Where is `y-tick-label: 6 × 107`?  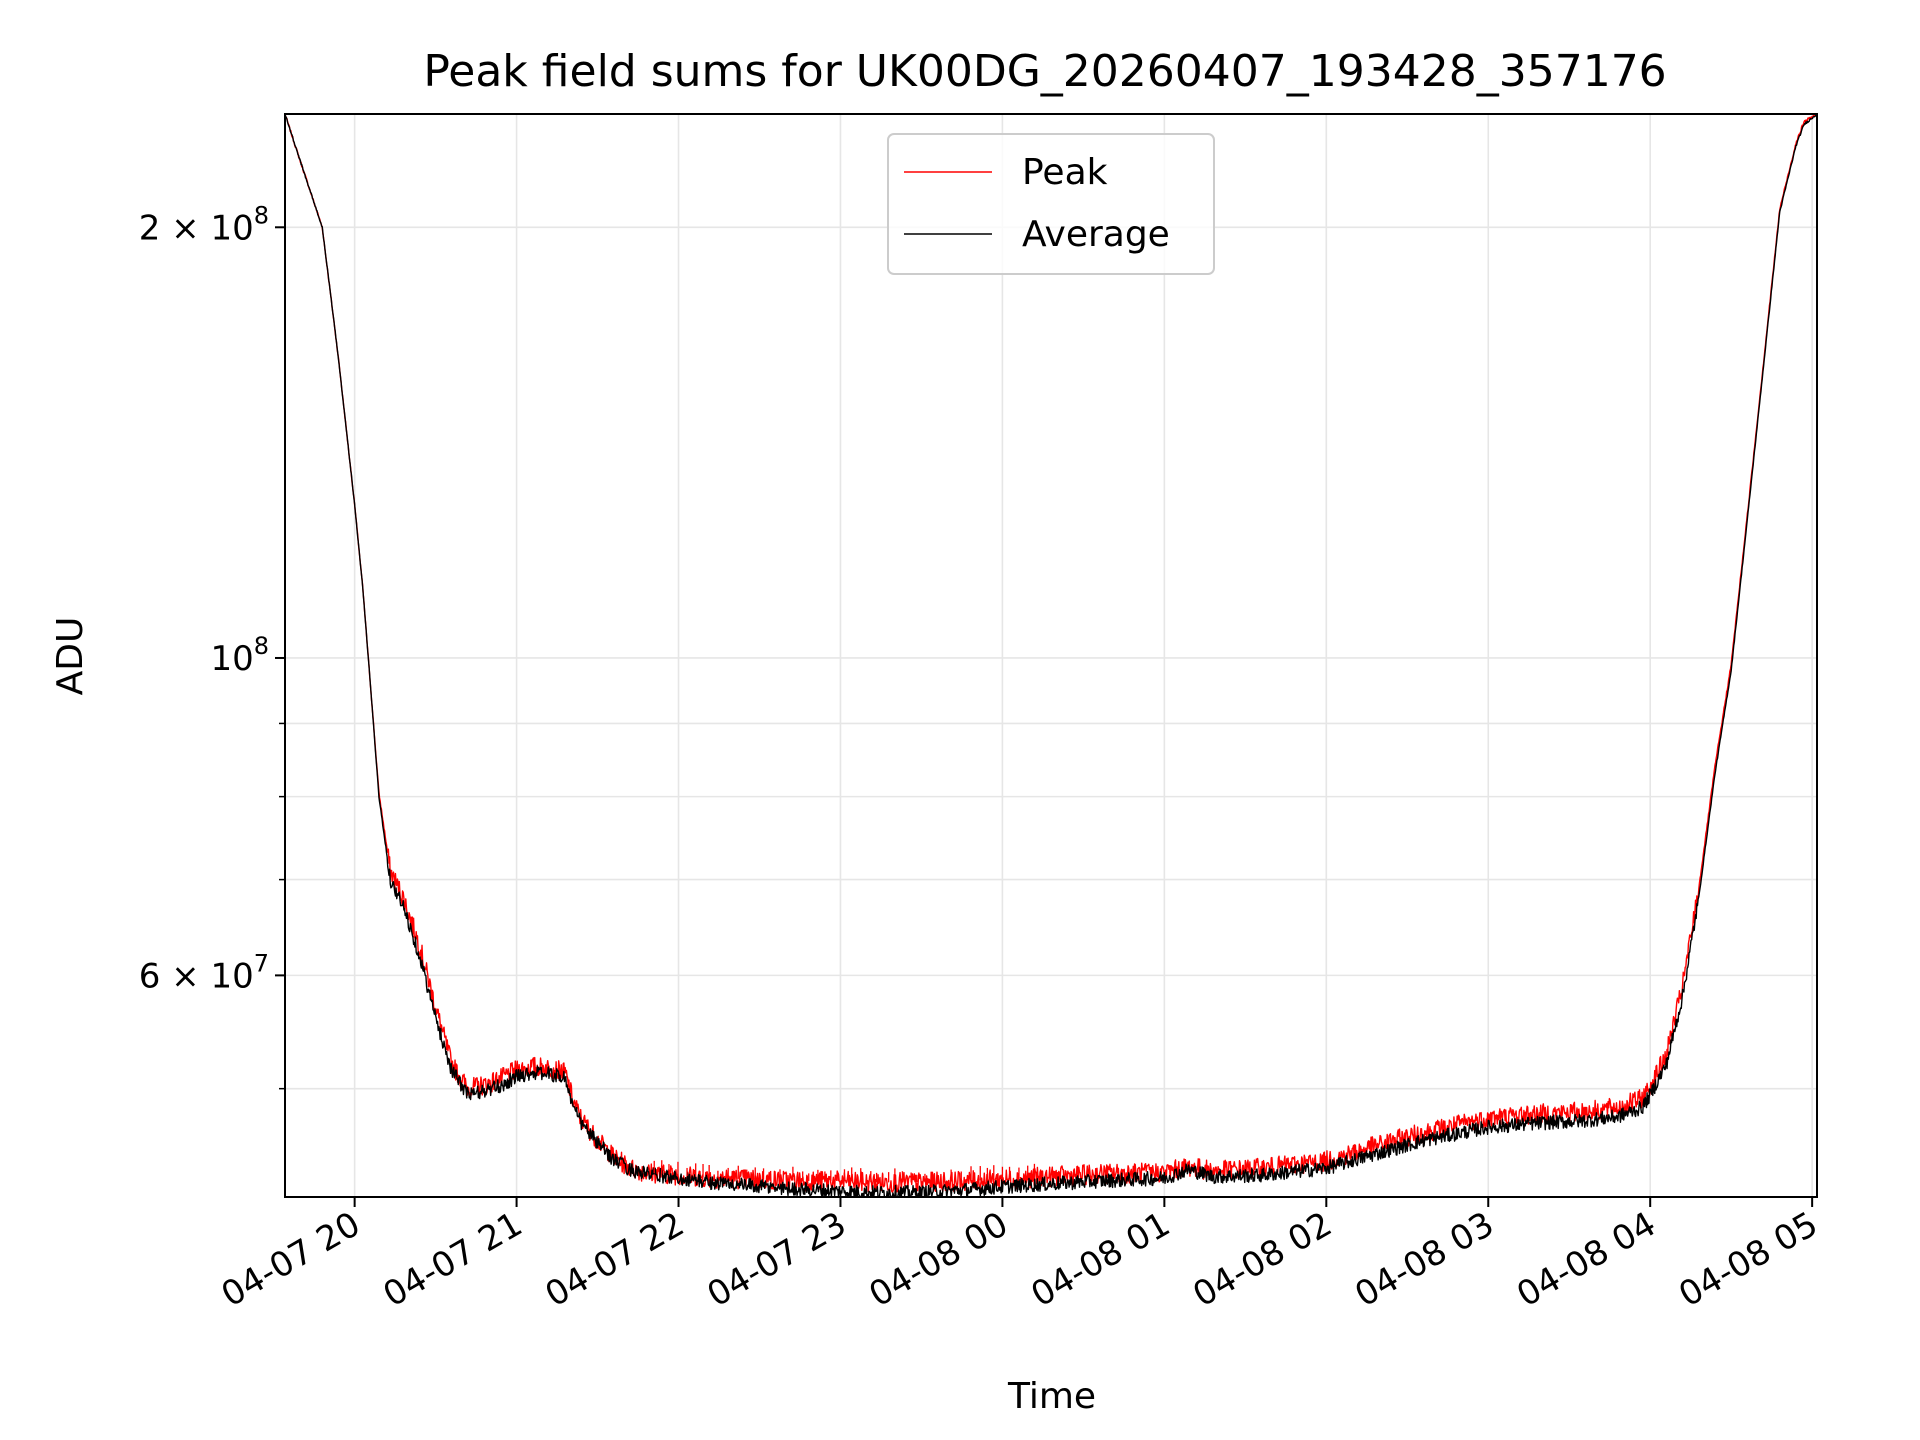 y-tick-label: 6 × 107 is located at coordinates (204, 972).